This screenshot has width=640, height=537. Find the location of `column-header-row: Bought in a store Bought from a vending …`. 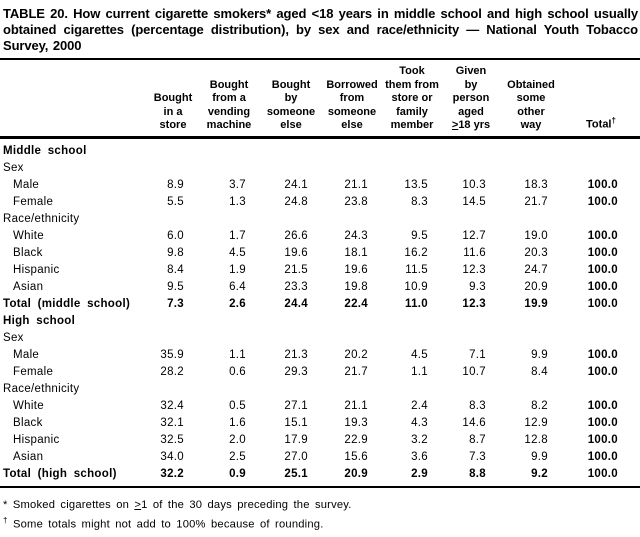

column-header-row: Bought in a store Bought from a vending … is located at coordinates (320, 100).